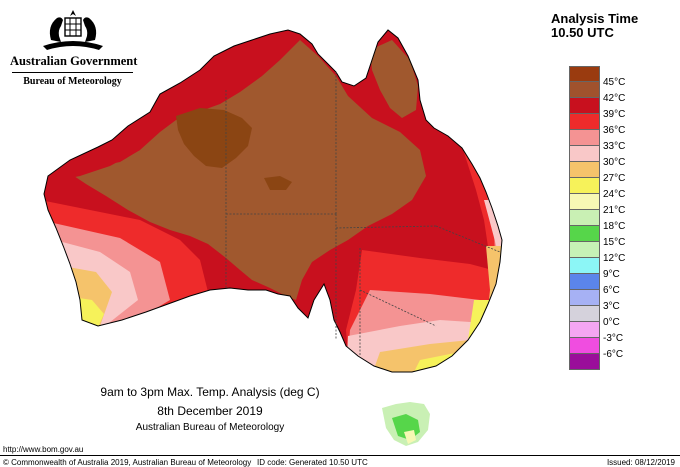 Image resolution: width=680 pixels, height=467 pixels. Describe the element at coordinates (611, 290) in the screenshot. I see `legend-label: 6°C` at that location.